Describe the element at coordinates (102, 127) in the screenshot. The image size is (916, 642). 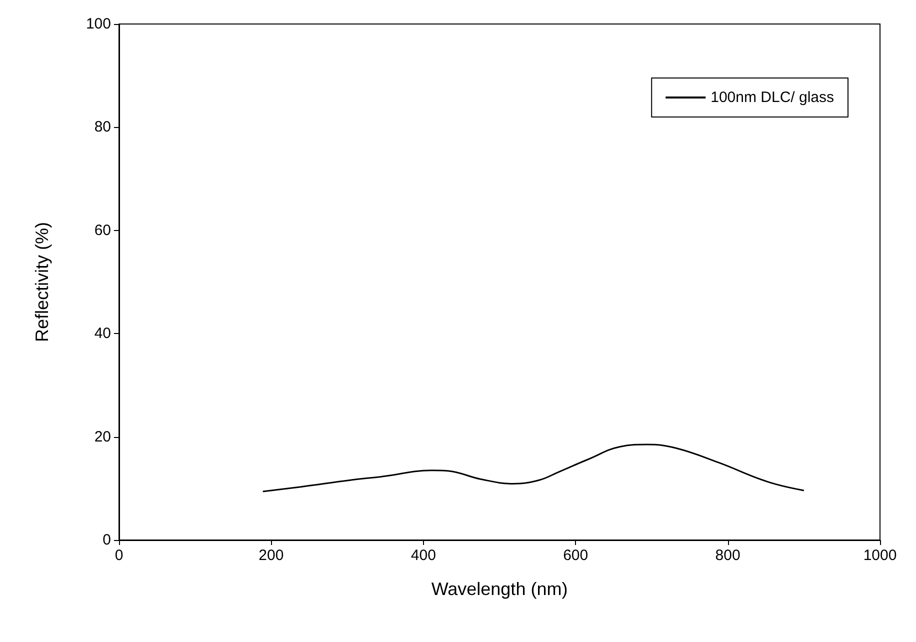
I see `y-tick-label: 80` at that location.